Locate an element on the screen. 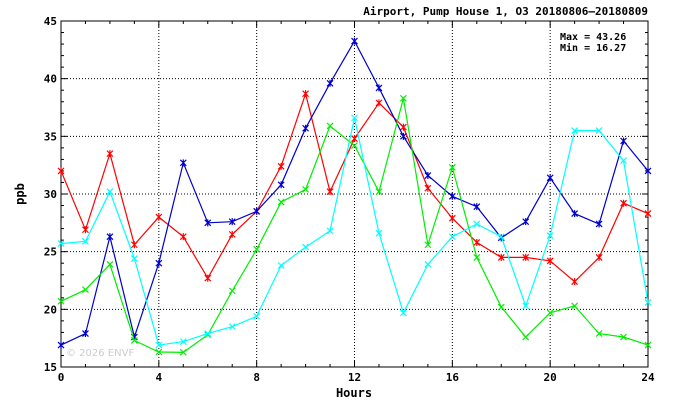 The width and height of the screenshot is (674, 409). y-tick-label: 20 is located at coordinates (50, 309).